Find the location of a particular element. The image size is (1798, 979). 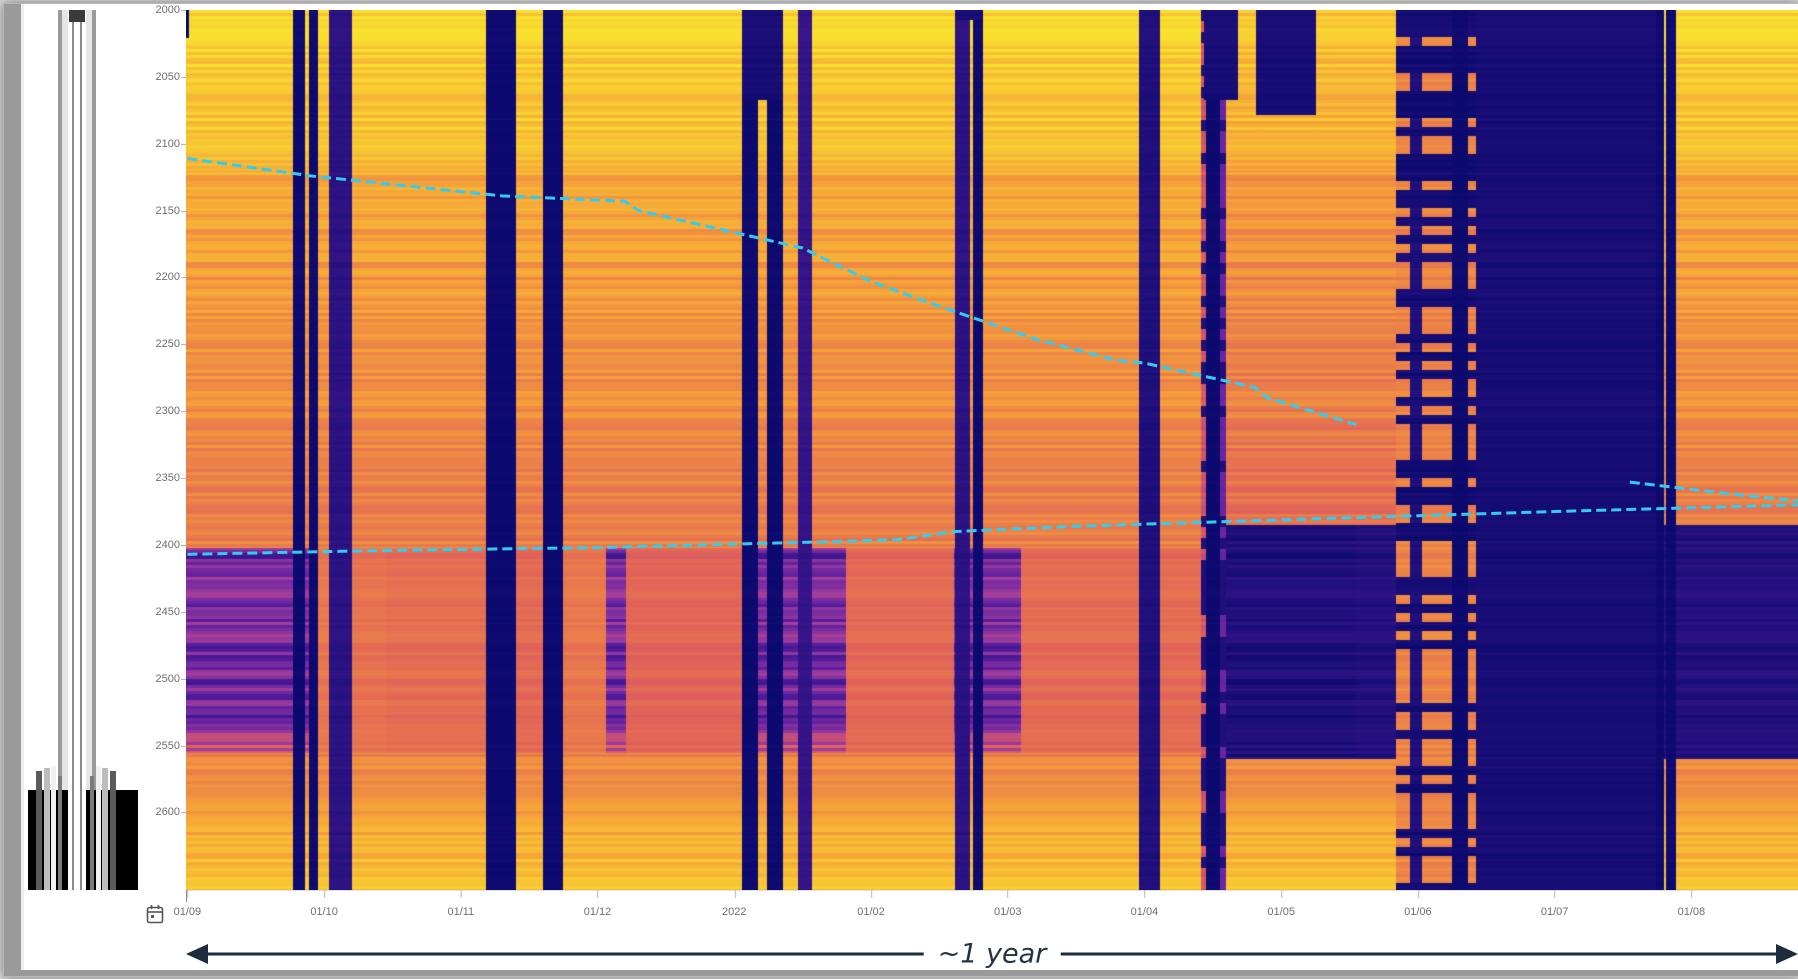

x-tick-label: 01/02 is located at coordinates (871, 904).